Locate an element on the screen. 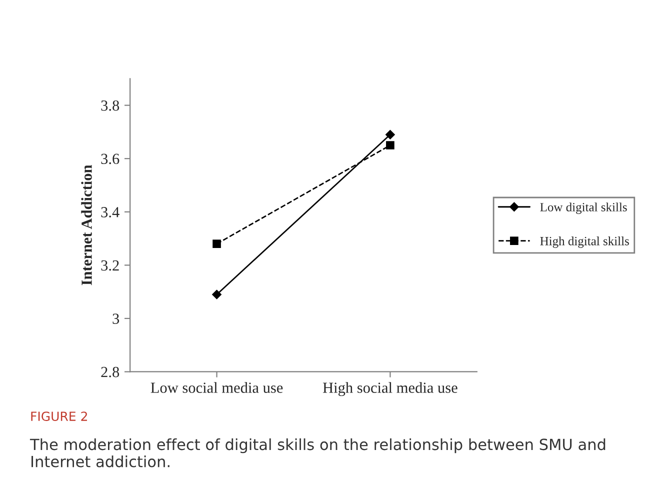  text: The moderation effect of digital skills on the relationship between SMU and Internet addiction. is located at coordinates (318, 453).